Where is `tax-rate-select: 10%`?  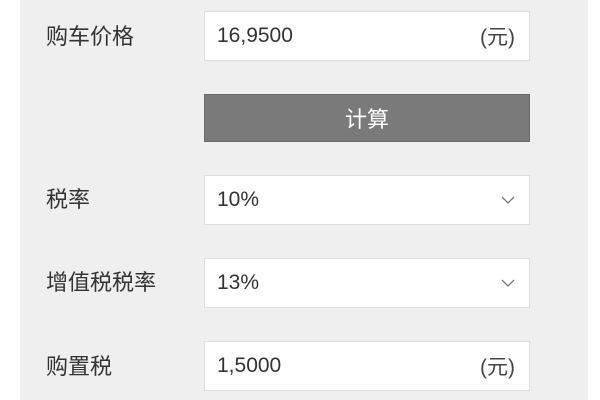
tax-rate-select: 10% is located at coordinates (367, 200).